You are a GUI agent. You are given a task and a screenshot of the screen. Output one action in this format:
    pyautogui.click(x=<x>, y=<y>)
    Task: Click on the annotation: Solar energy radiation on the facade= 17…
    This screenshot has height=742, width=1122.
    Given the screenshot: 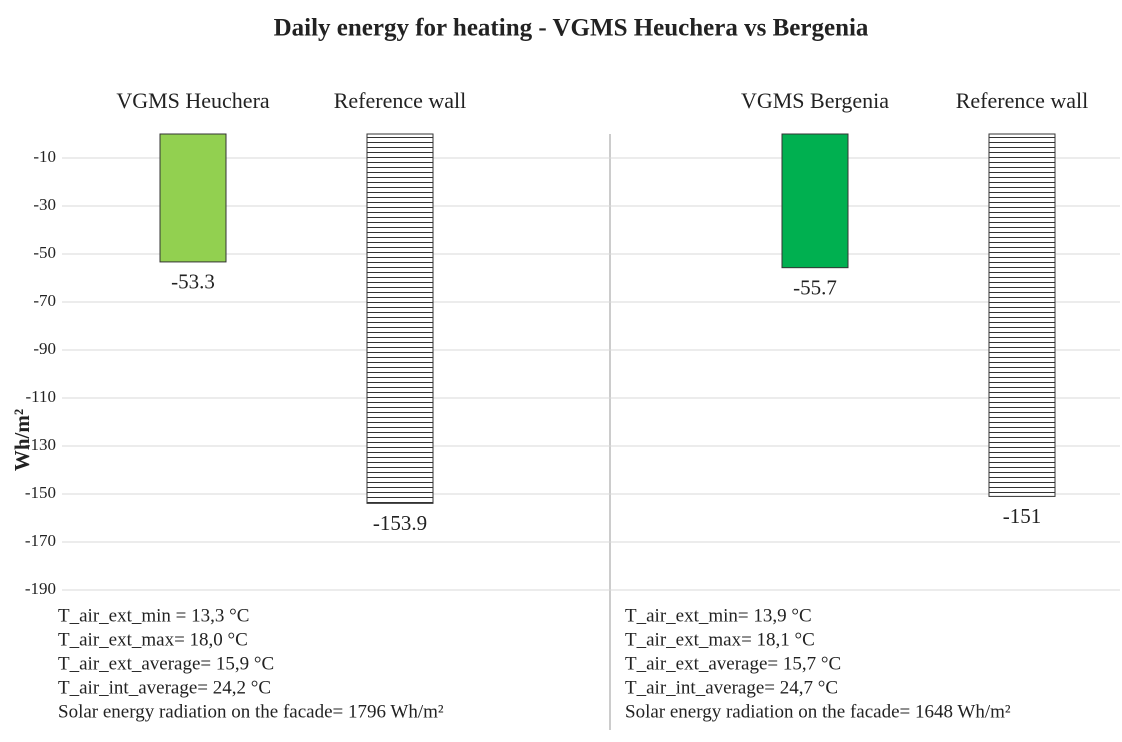 What is the action you would take?
    pyautogui.click(x=251, y=711)
    